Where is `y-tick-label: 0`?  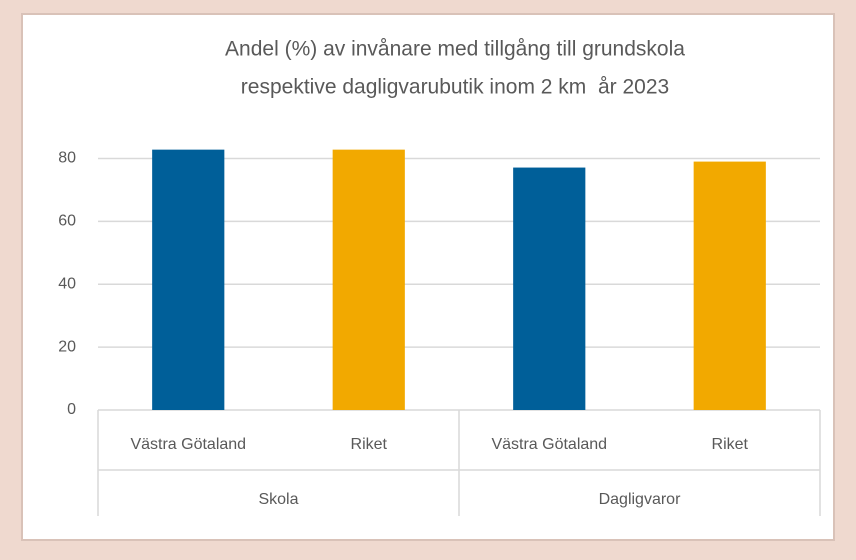
y-tick-label: 0 is located at coordinates (71, 409).